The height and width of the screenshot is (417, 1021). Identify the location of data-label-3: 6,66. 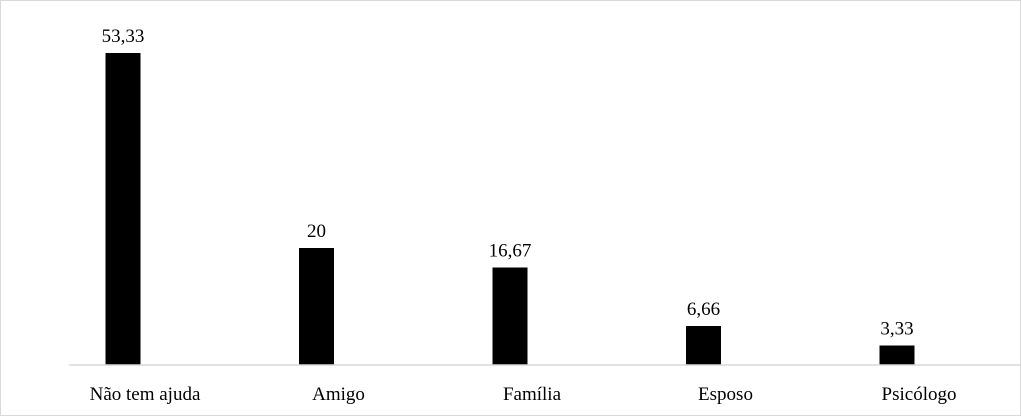
(703, 309).